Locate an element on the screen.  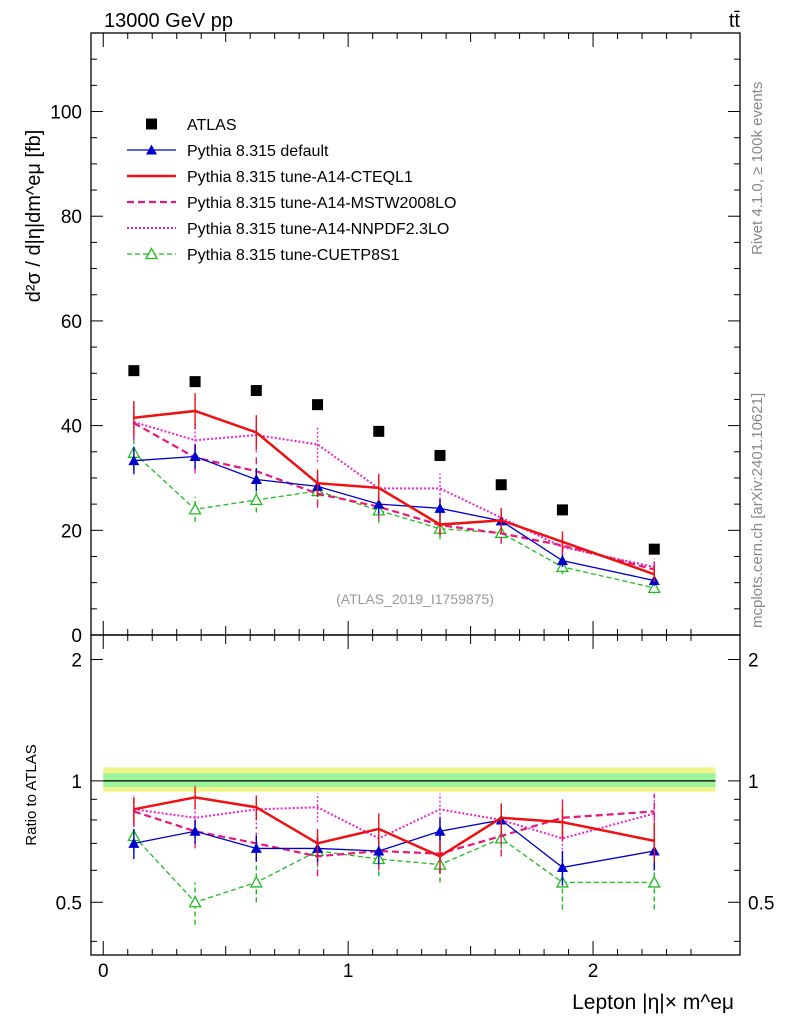
ratio-y-axis-label: Ratio to ATLAS is located at coordinates (31, 794).